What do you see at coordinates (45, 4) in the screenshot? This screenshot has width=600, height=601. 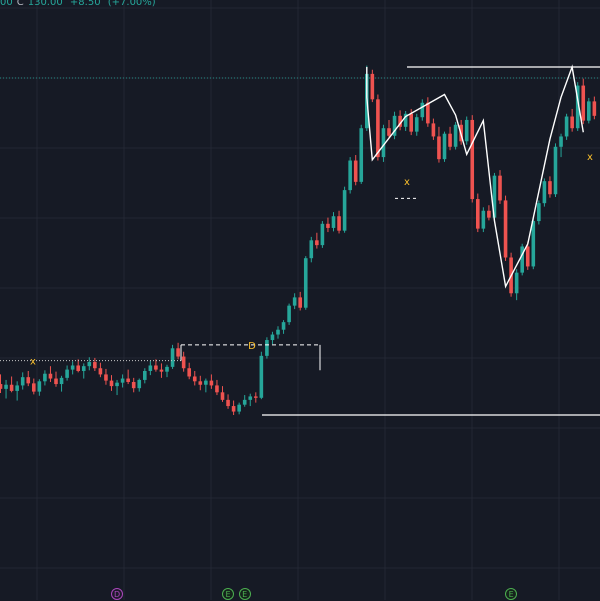 I see `legend-close-value: 130.00` at bounding box center [45, 4].